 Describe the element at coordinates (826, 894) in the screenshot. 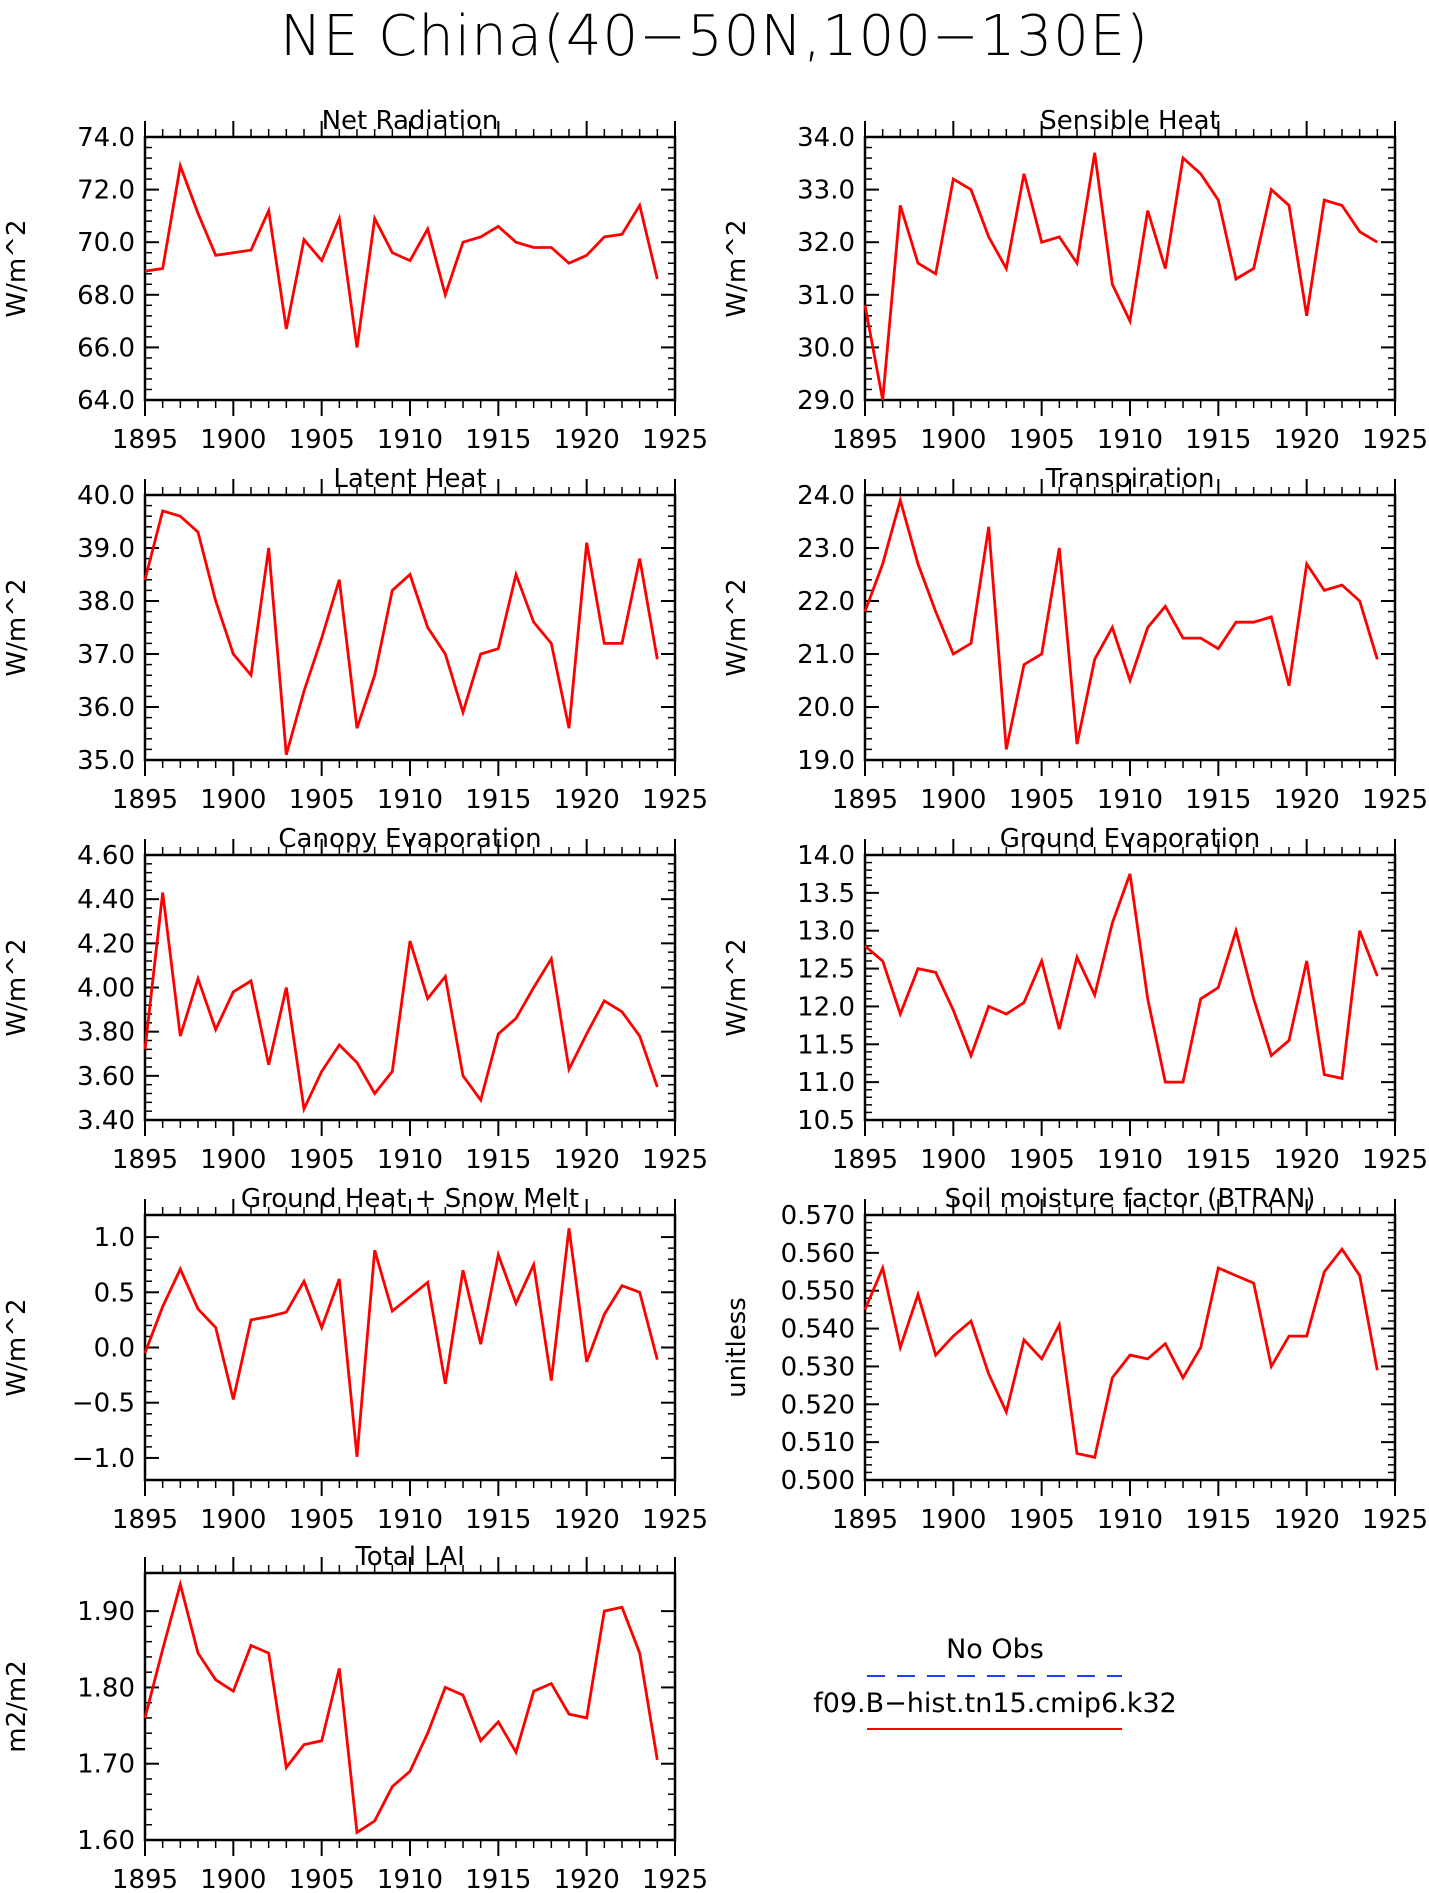

I see `y-tick-label: 13.5` at that location.